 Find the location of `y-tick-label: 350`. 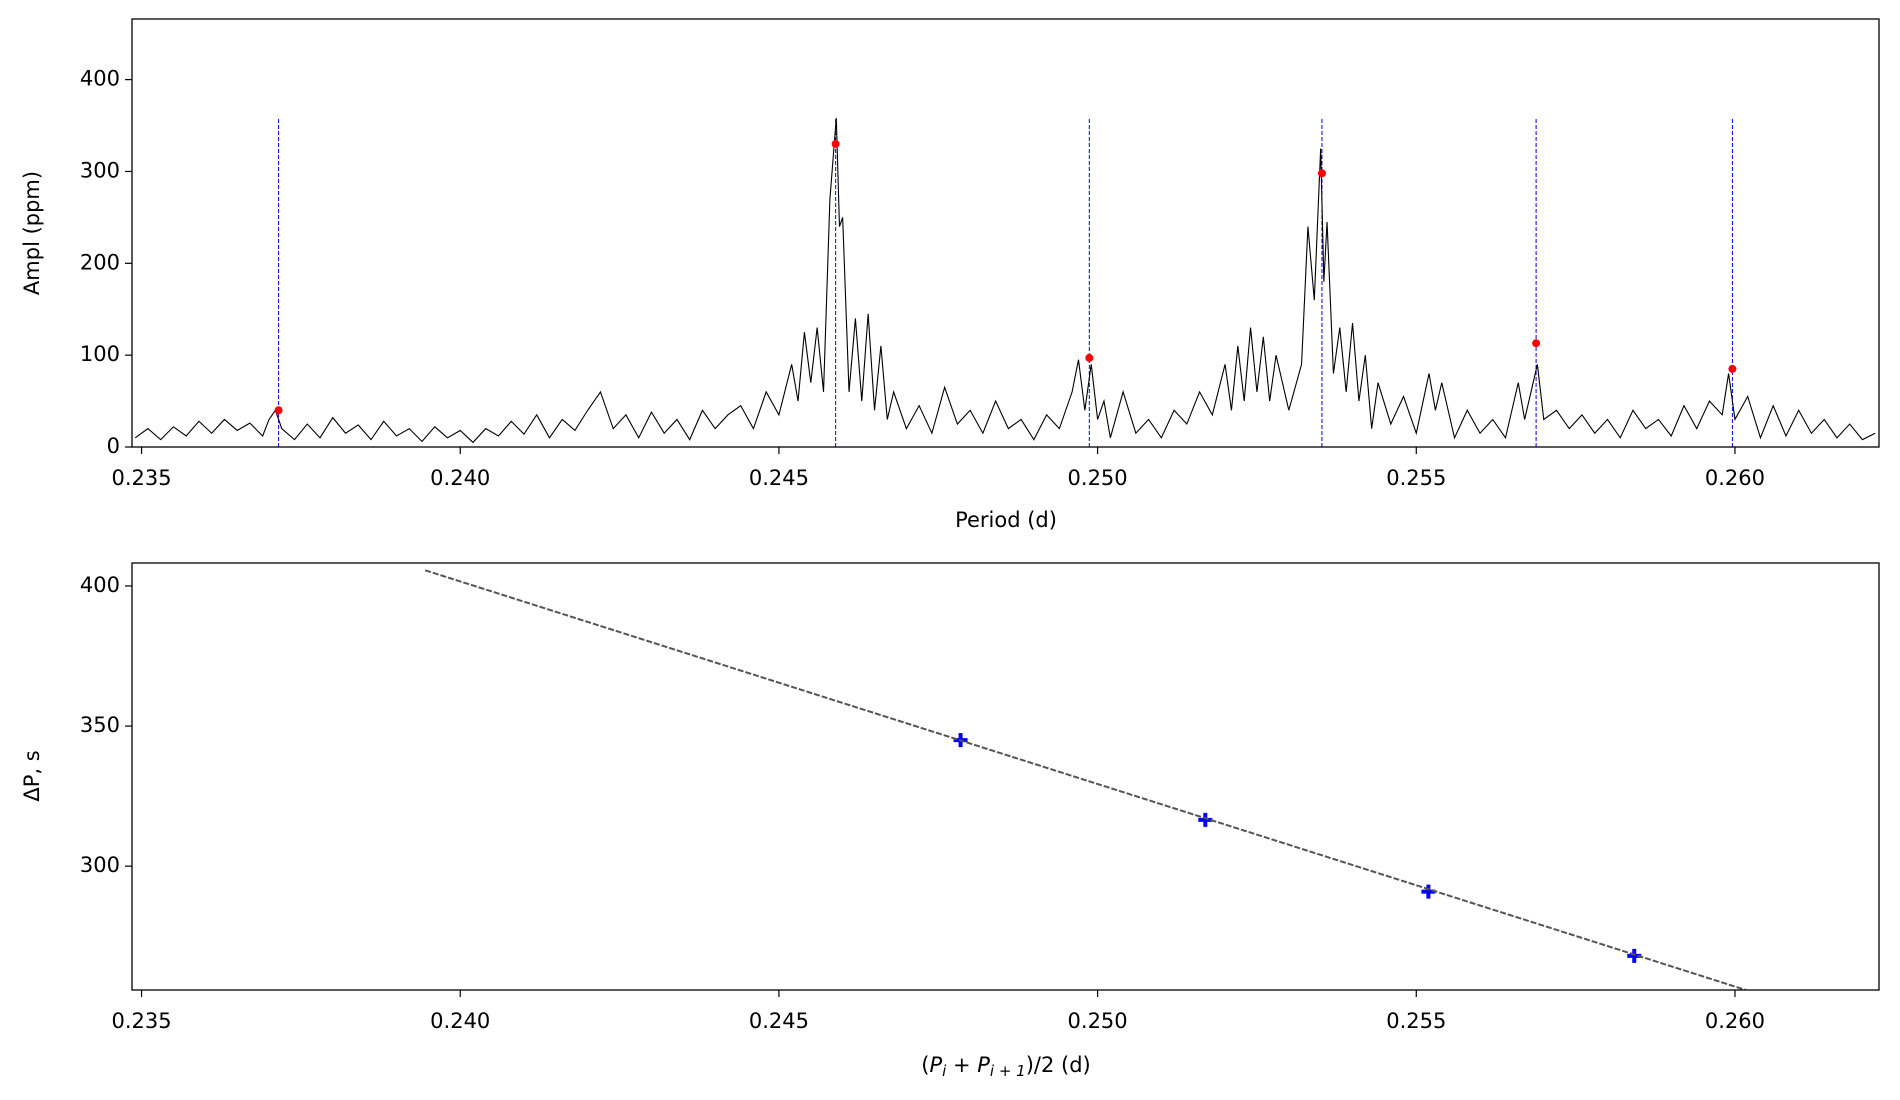

y-tick-label: 350 is located at coordinates (100, 725).